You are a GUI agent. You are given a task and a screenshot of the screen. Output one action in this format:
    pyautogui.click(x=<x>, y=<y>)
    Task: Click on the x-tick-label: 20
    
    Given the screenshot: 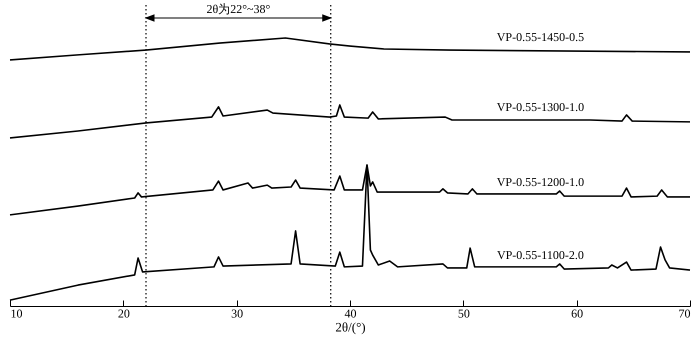 What is the action you would take?
    pyautogui.click(x=124, y=313)
    